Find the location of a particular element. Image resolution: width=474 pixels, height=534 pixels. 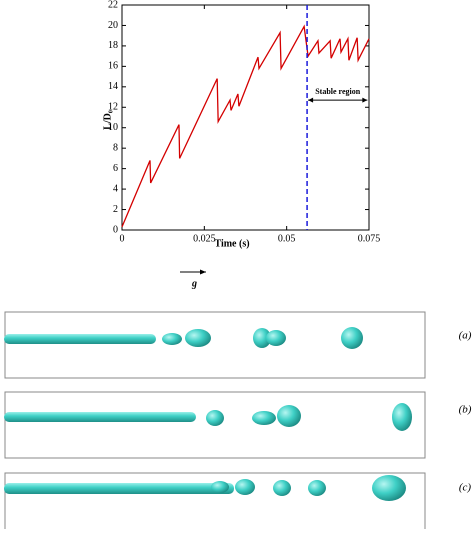

y-tick-label: 8 is located at coordinates (115, 147).